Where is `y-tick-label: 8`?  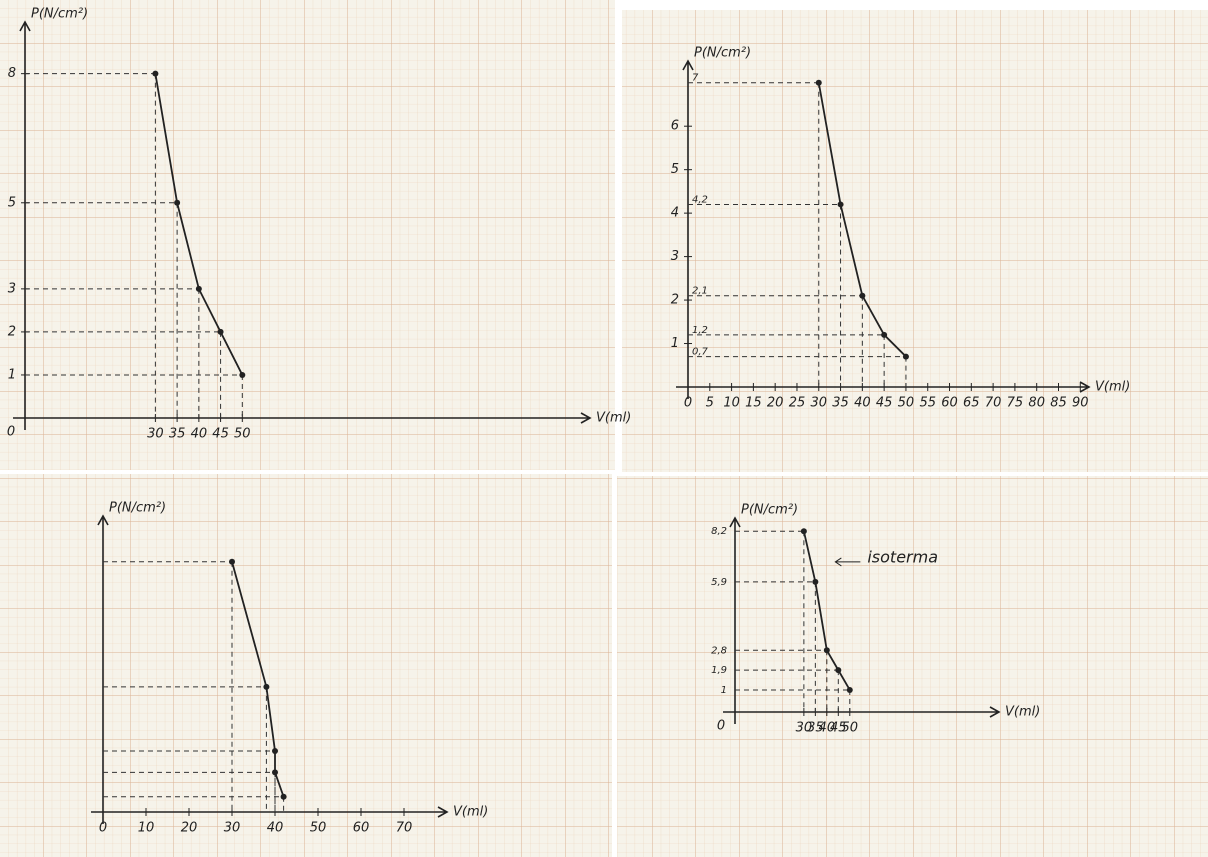
y-tick-label: 8 is located at coordinates (12, 73).